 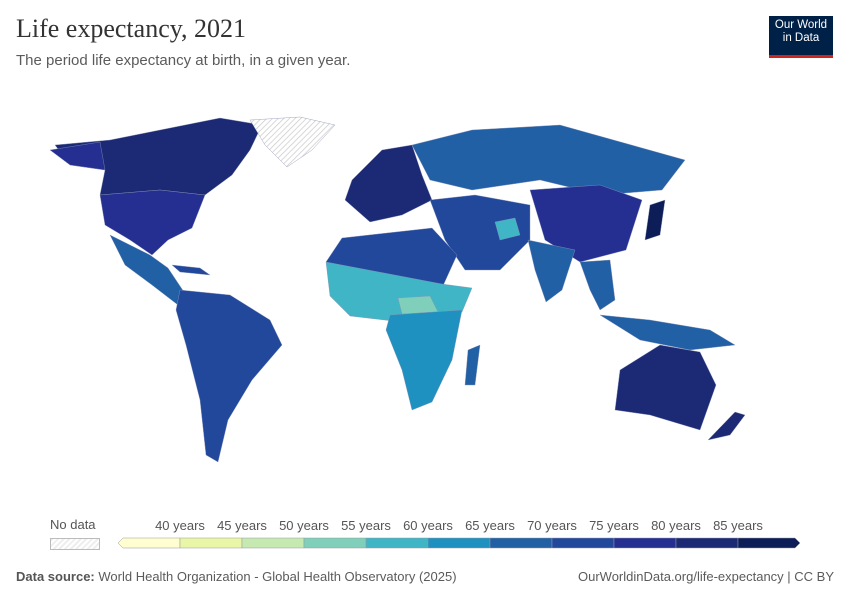 I want to click on region-india, so click(x=551, y=271).